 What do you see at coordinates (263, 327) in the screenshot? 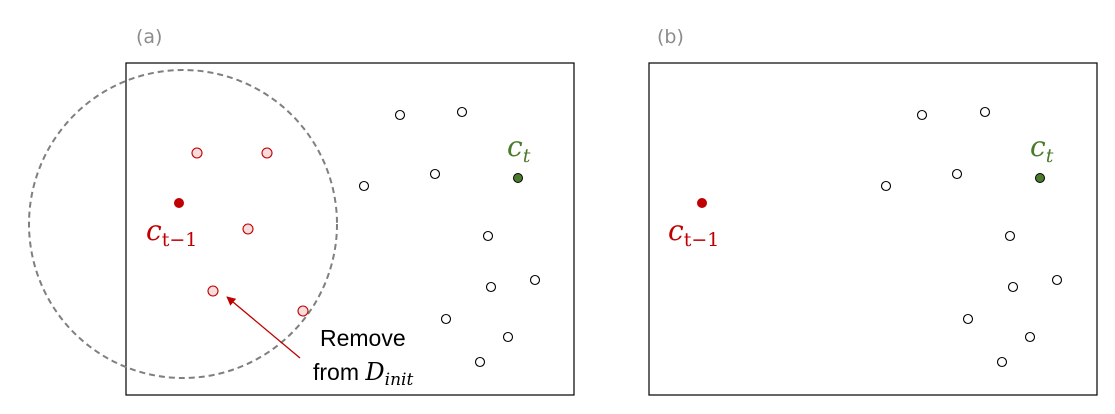
I see `remove-arrow` at bounding box center [263, 327].